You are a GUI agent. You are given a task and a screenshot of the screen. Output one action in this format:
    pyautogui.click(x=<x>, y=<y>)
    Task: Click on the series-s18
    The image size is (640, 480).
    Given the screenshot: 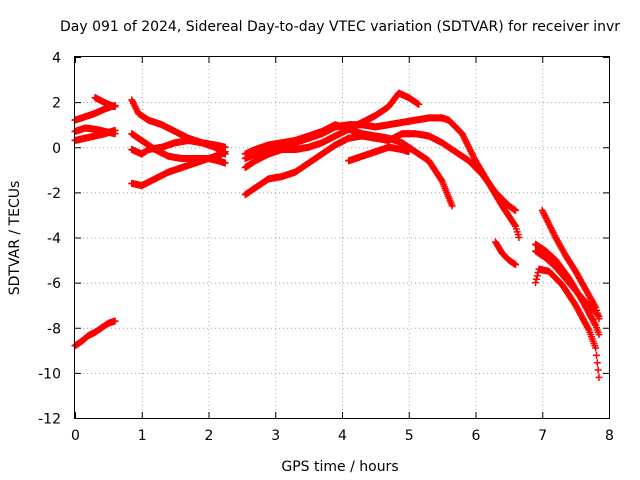 What is the action you would take?
    pyautogui.click(x=570, y=264)
    